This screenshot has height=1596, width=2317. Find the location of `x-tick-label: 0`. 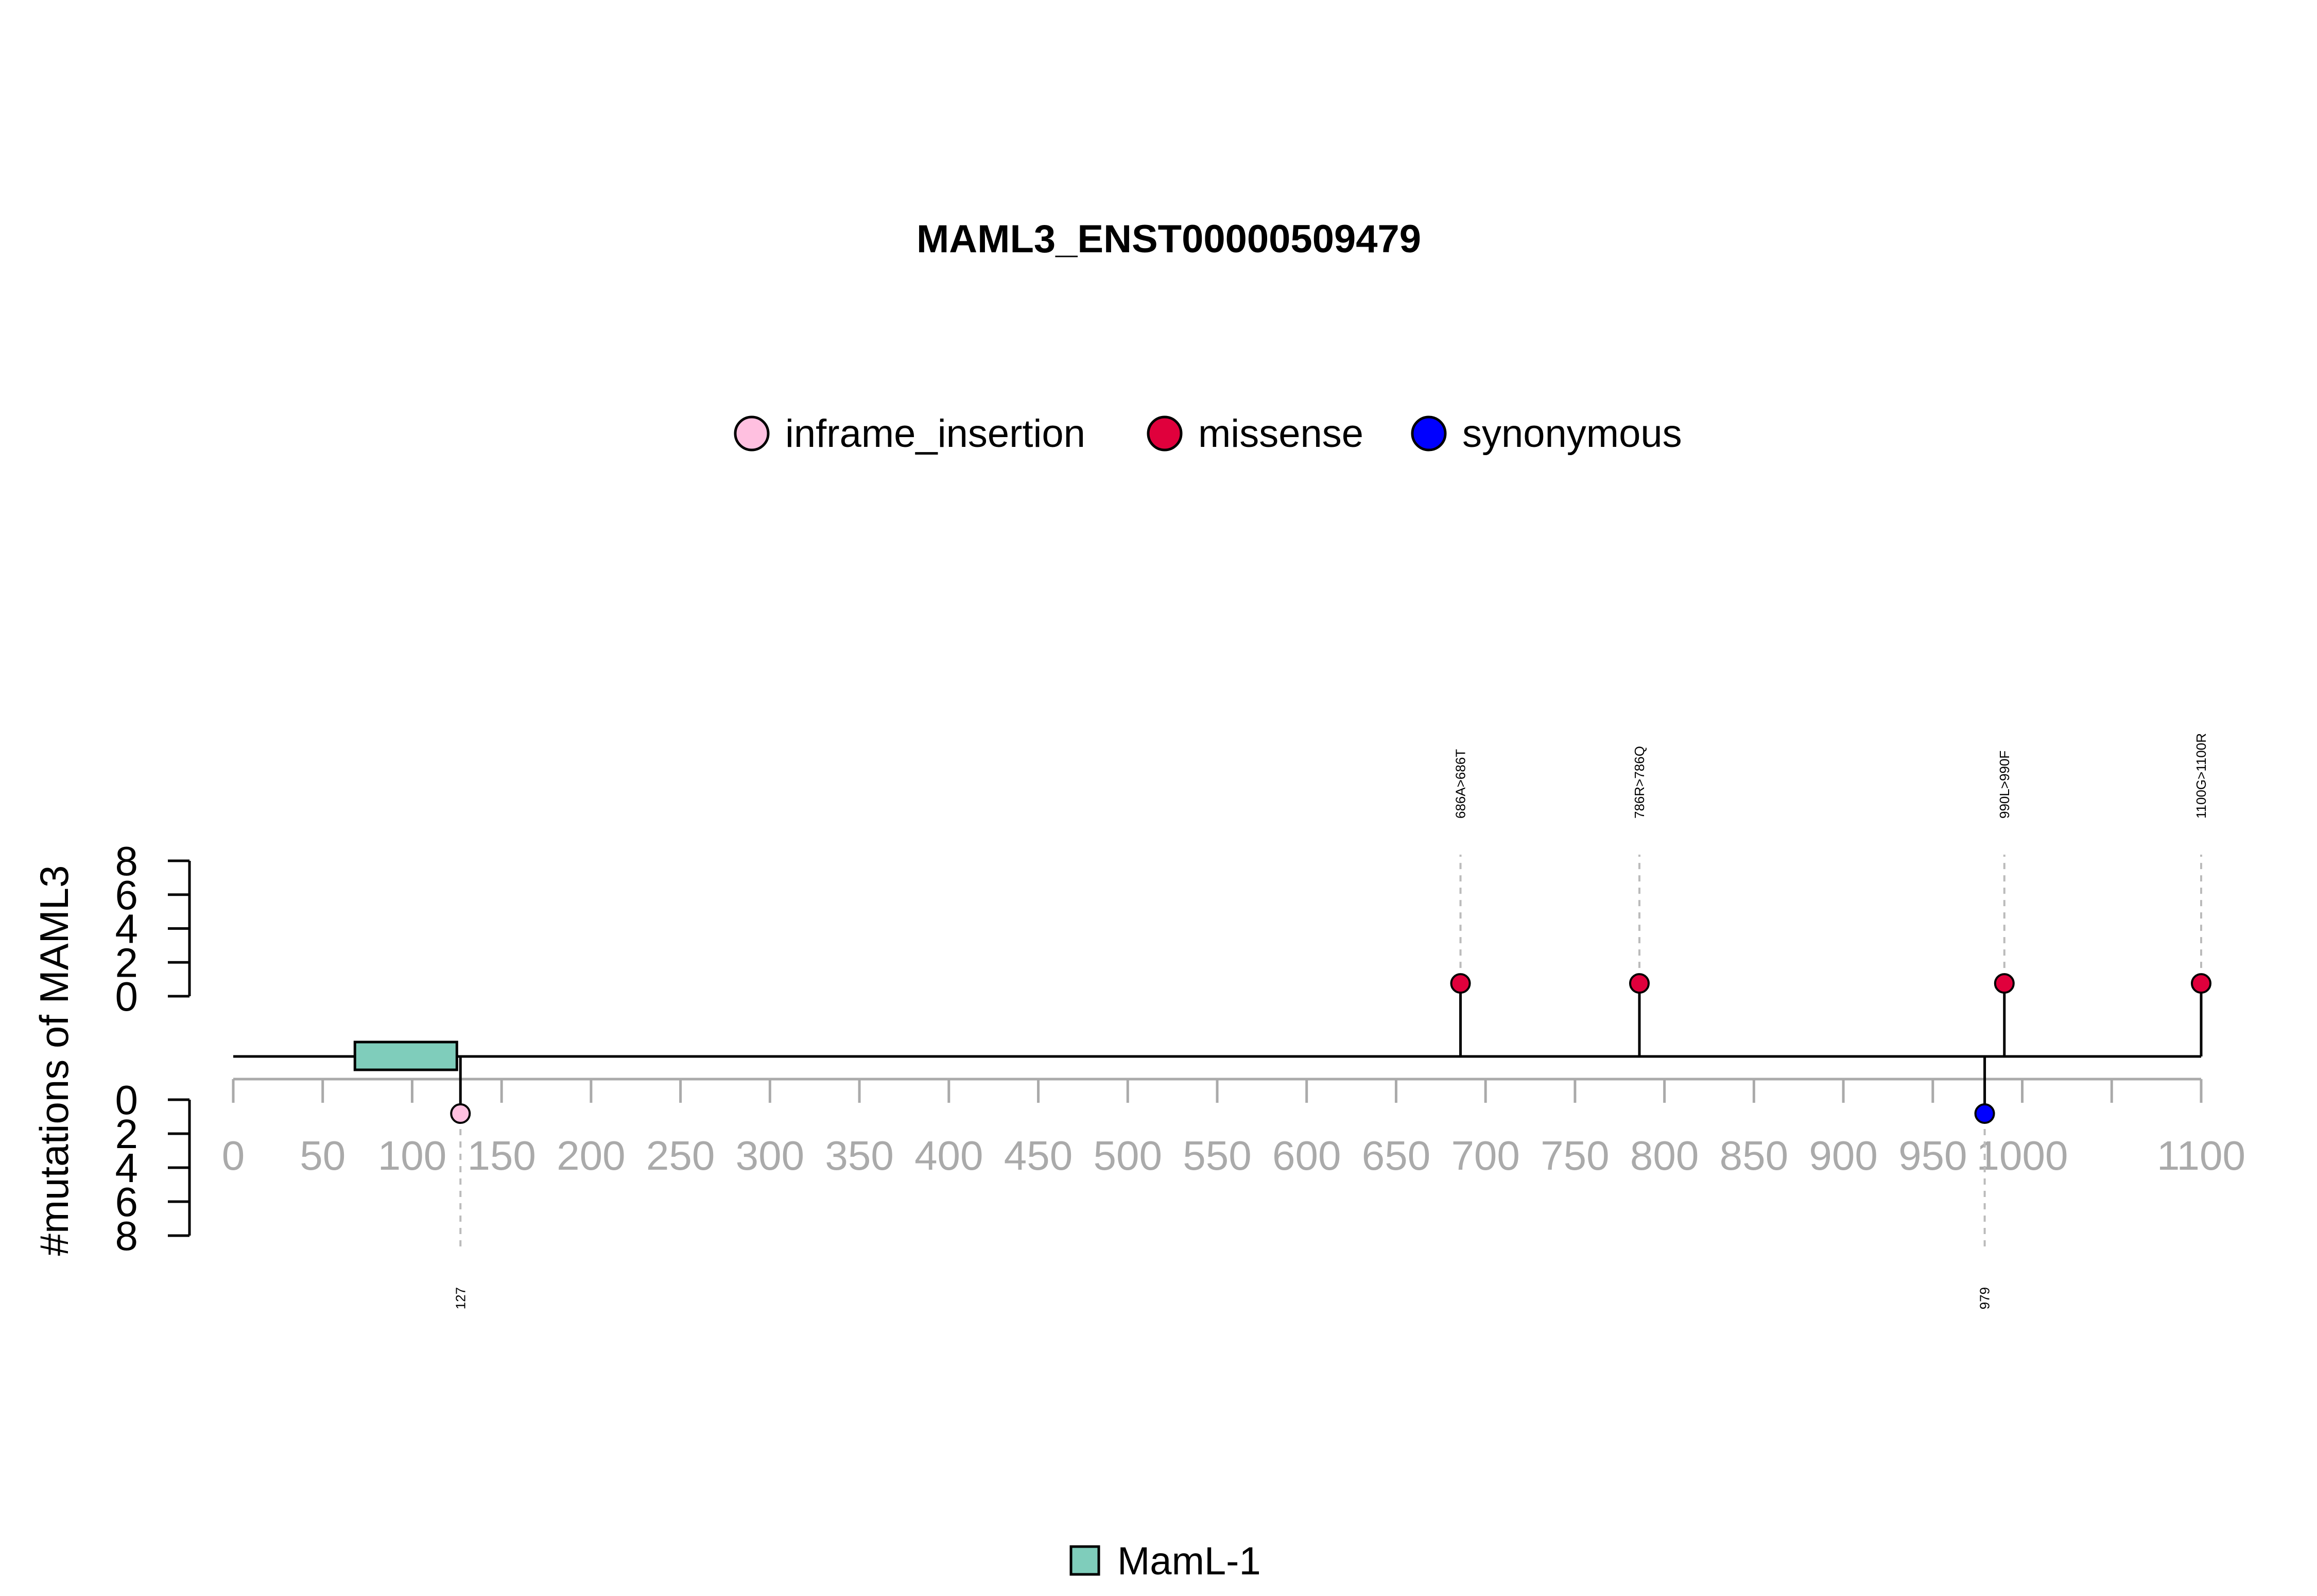

x-tick-label: 0 is located at coordinates (233, 1155).